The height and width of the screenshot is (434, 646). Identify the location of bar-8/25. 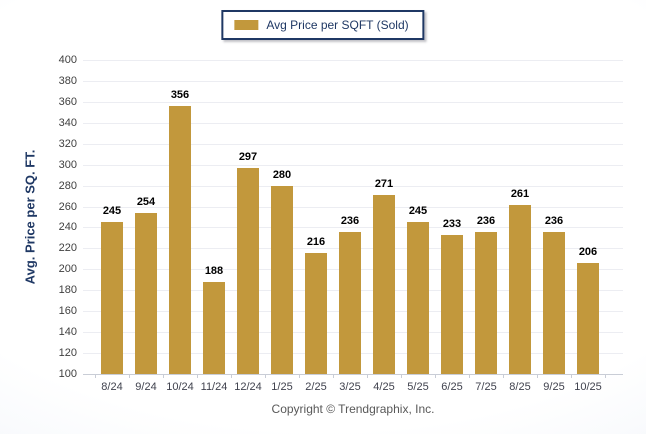
(520, 289).